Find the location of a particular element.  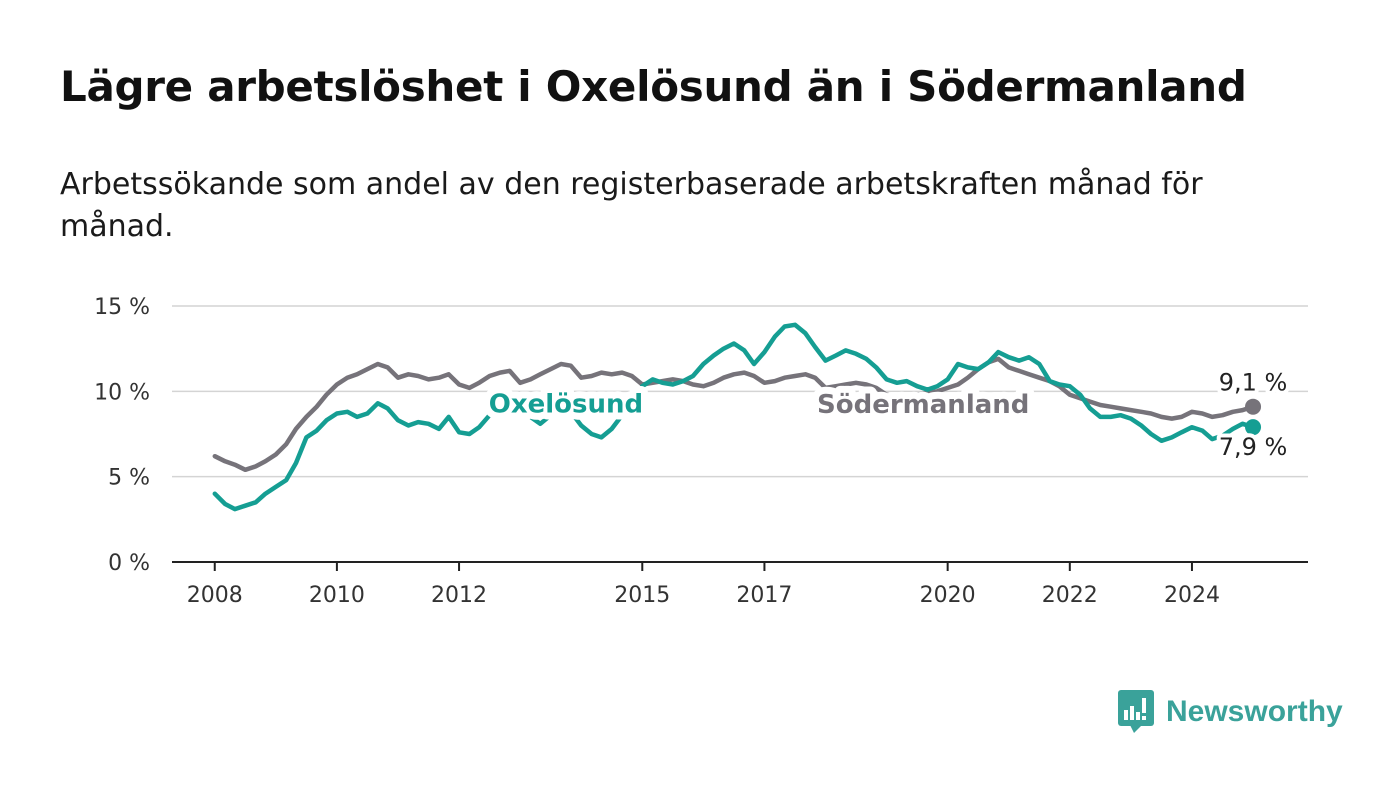

y-tick-label: 0 % is located at coordinates (129, 563).